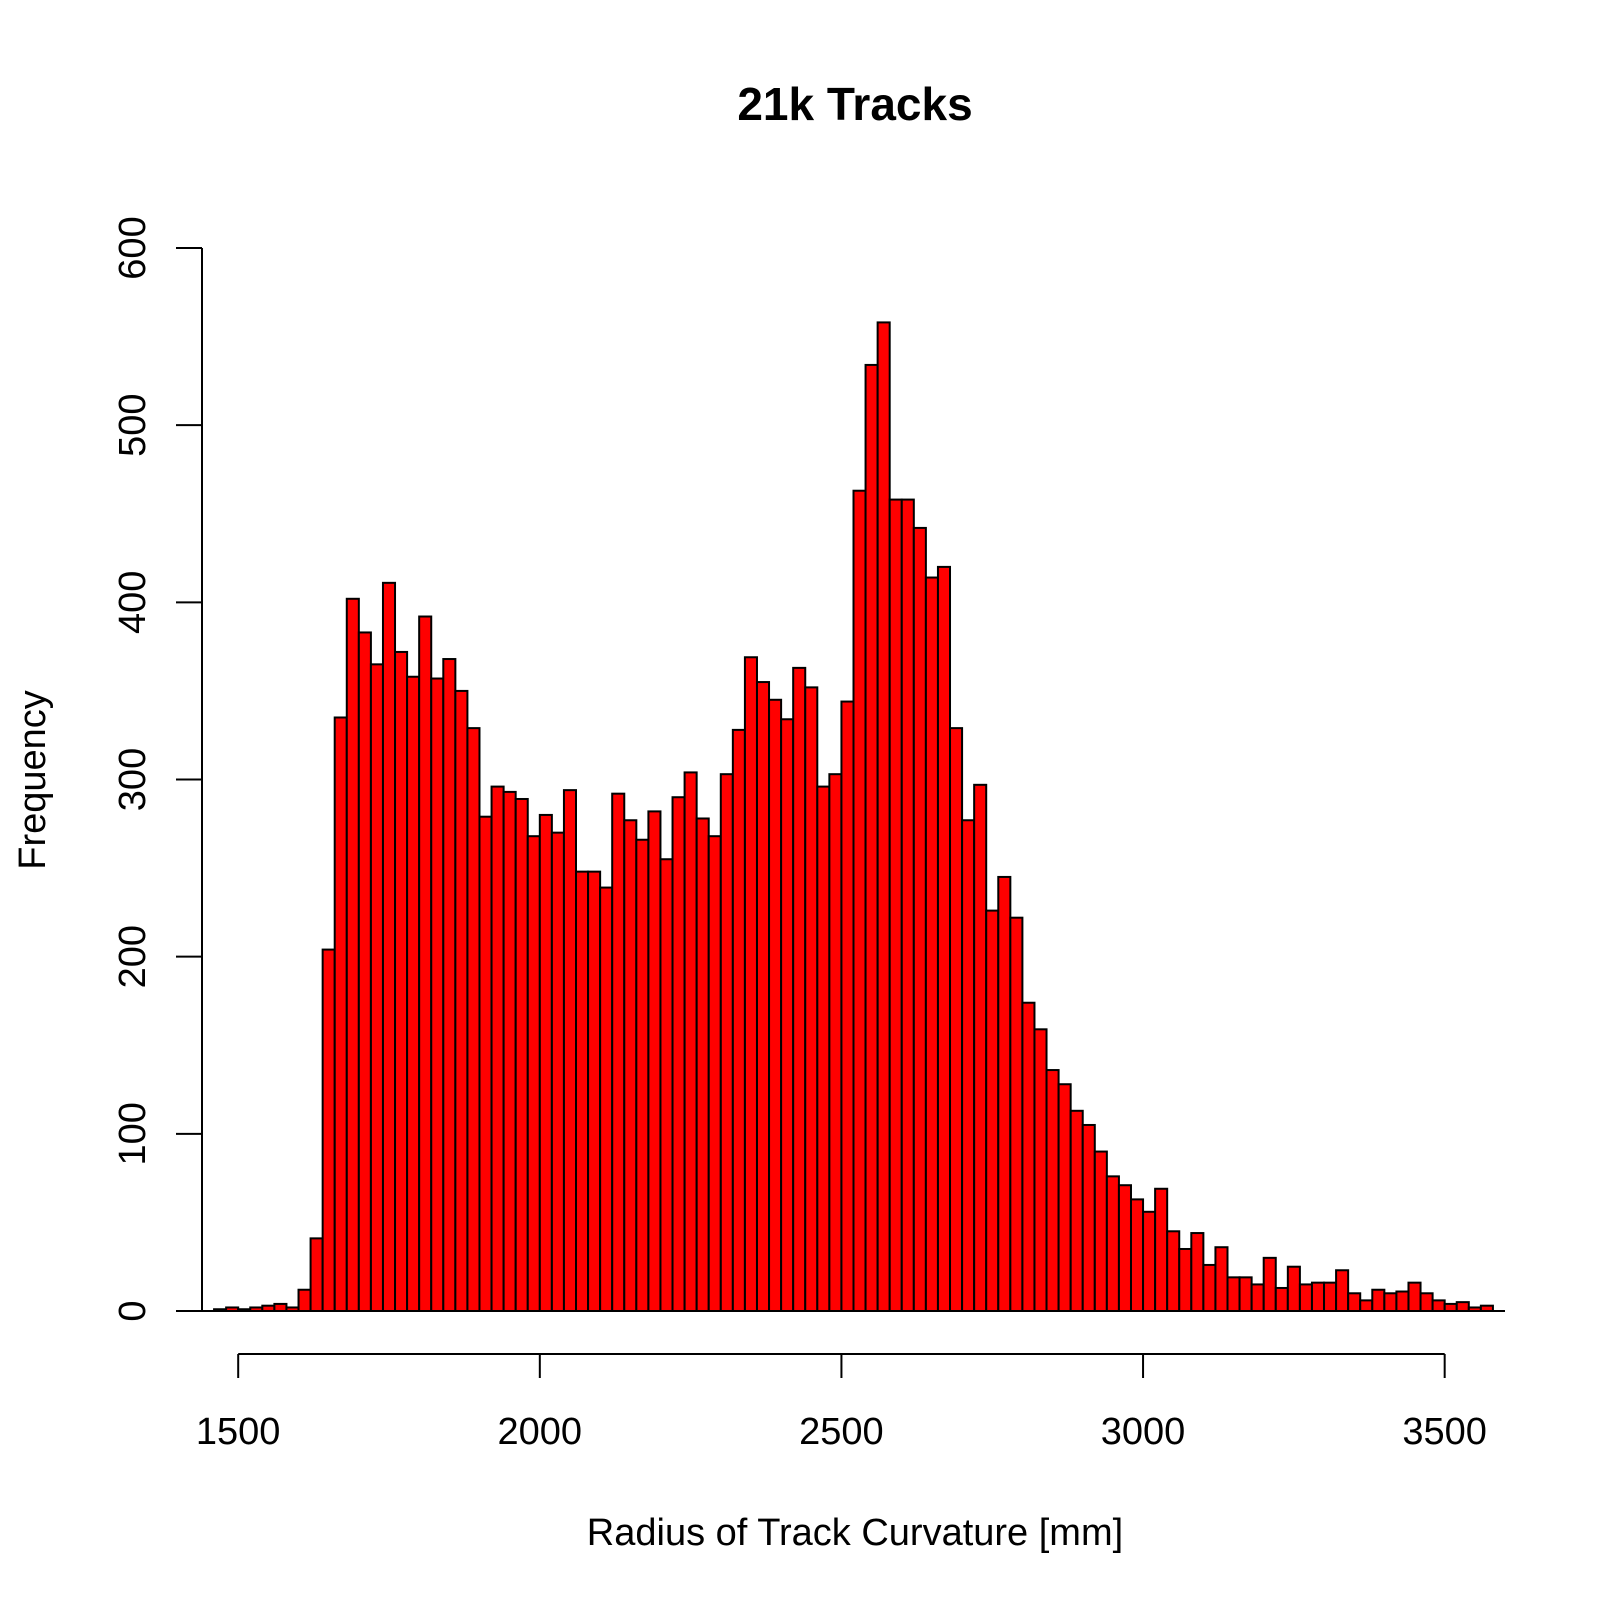  What do you see at coordinates (238, 1432) in the screenshot?
I see `x-tick-label: 1500` at bounding box center [238, 1432].